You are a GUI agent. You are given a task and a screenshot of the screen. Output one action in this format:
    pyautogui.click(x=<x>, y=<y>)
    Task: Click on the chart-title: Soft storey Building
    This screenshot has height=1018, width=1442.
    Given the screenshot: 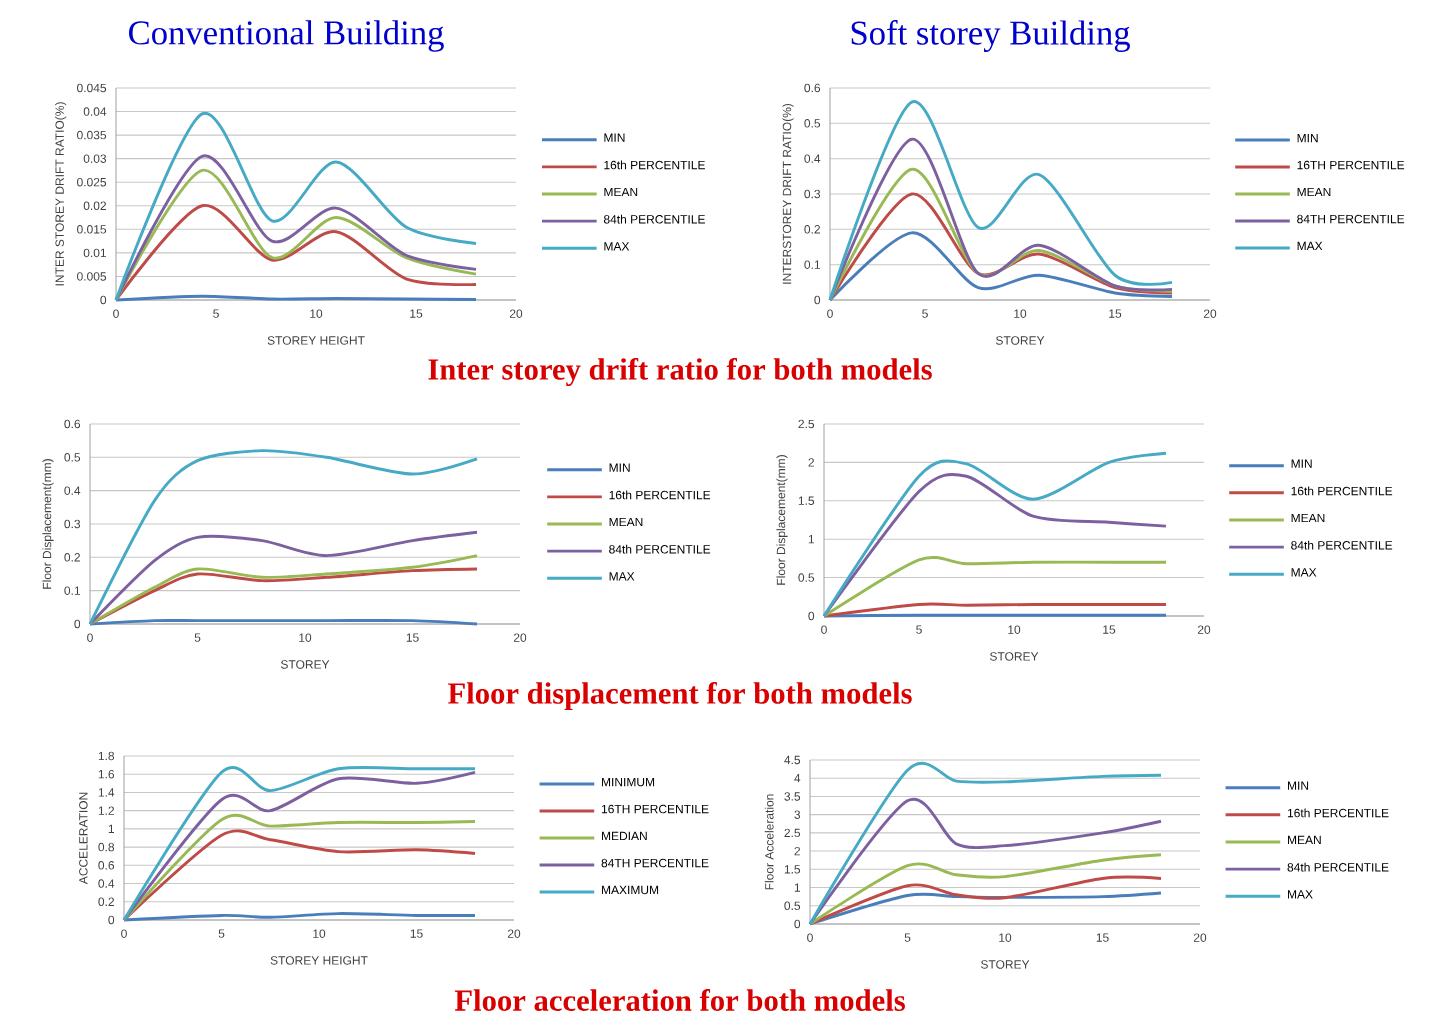 What is the action you would take?
    pyautogui.click(x=990, y=36)
    